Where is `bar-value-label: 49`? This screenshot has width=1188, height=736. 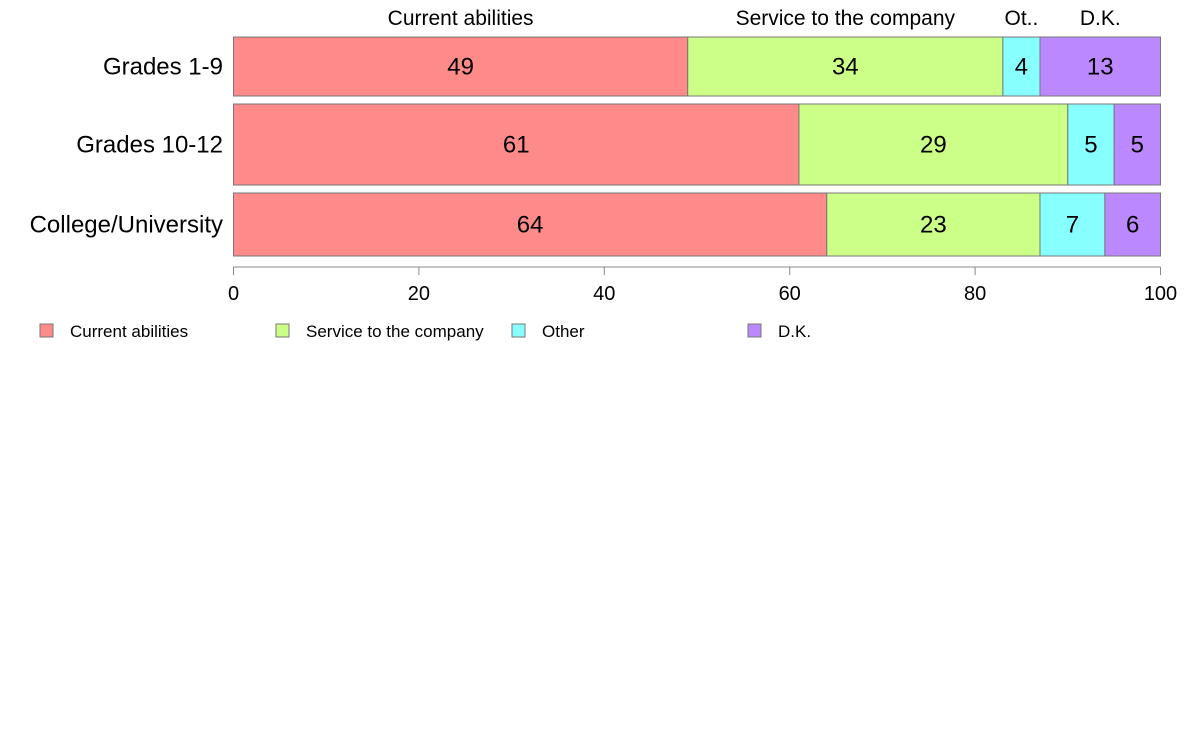
bar-value-label: 49 is located at coordinates (460, 67).